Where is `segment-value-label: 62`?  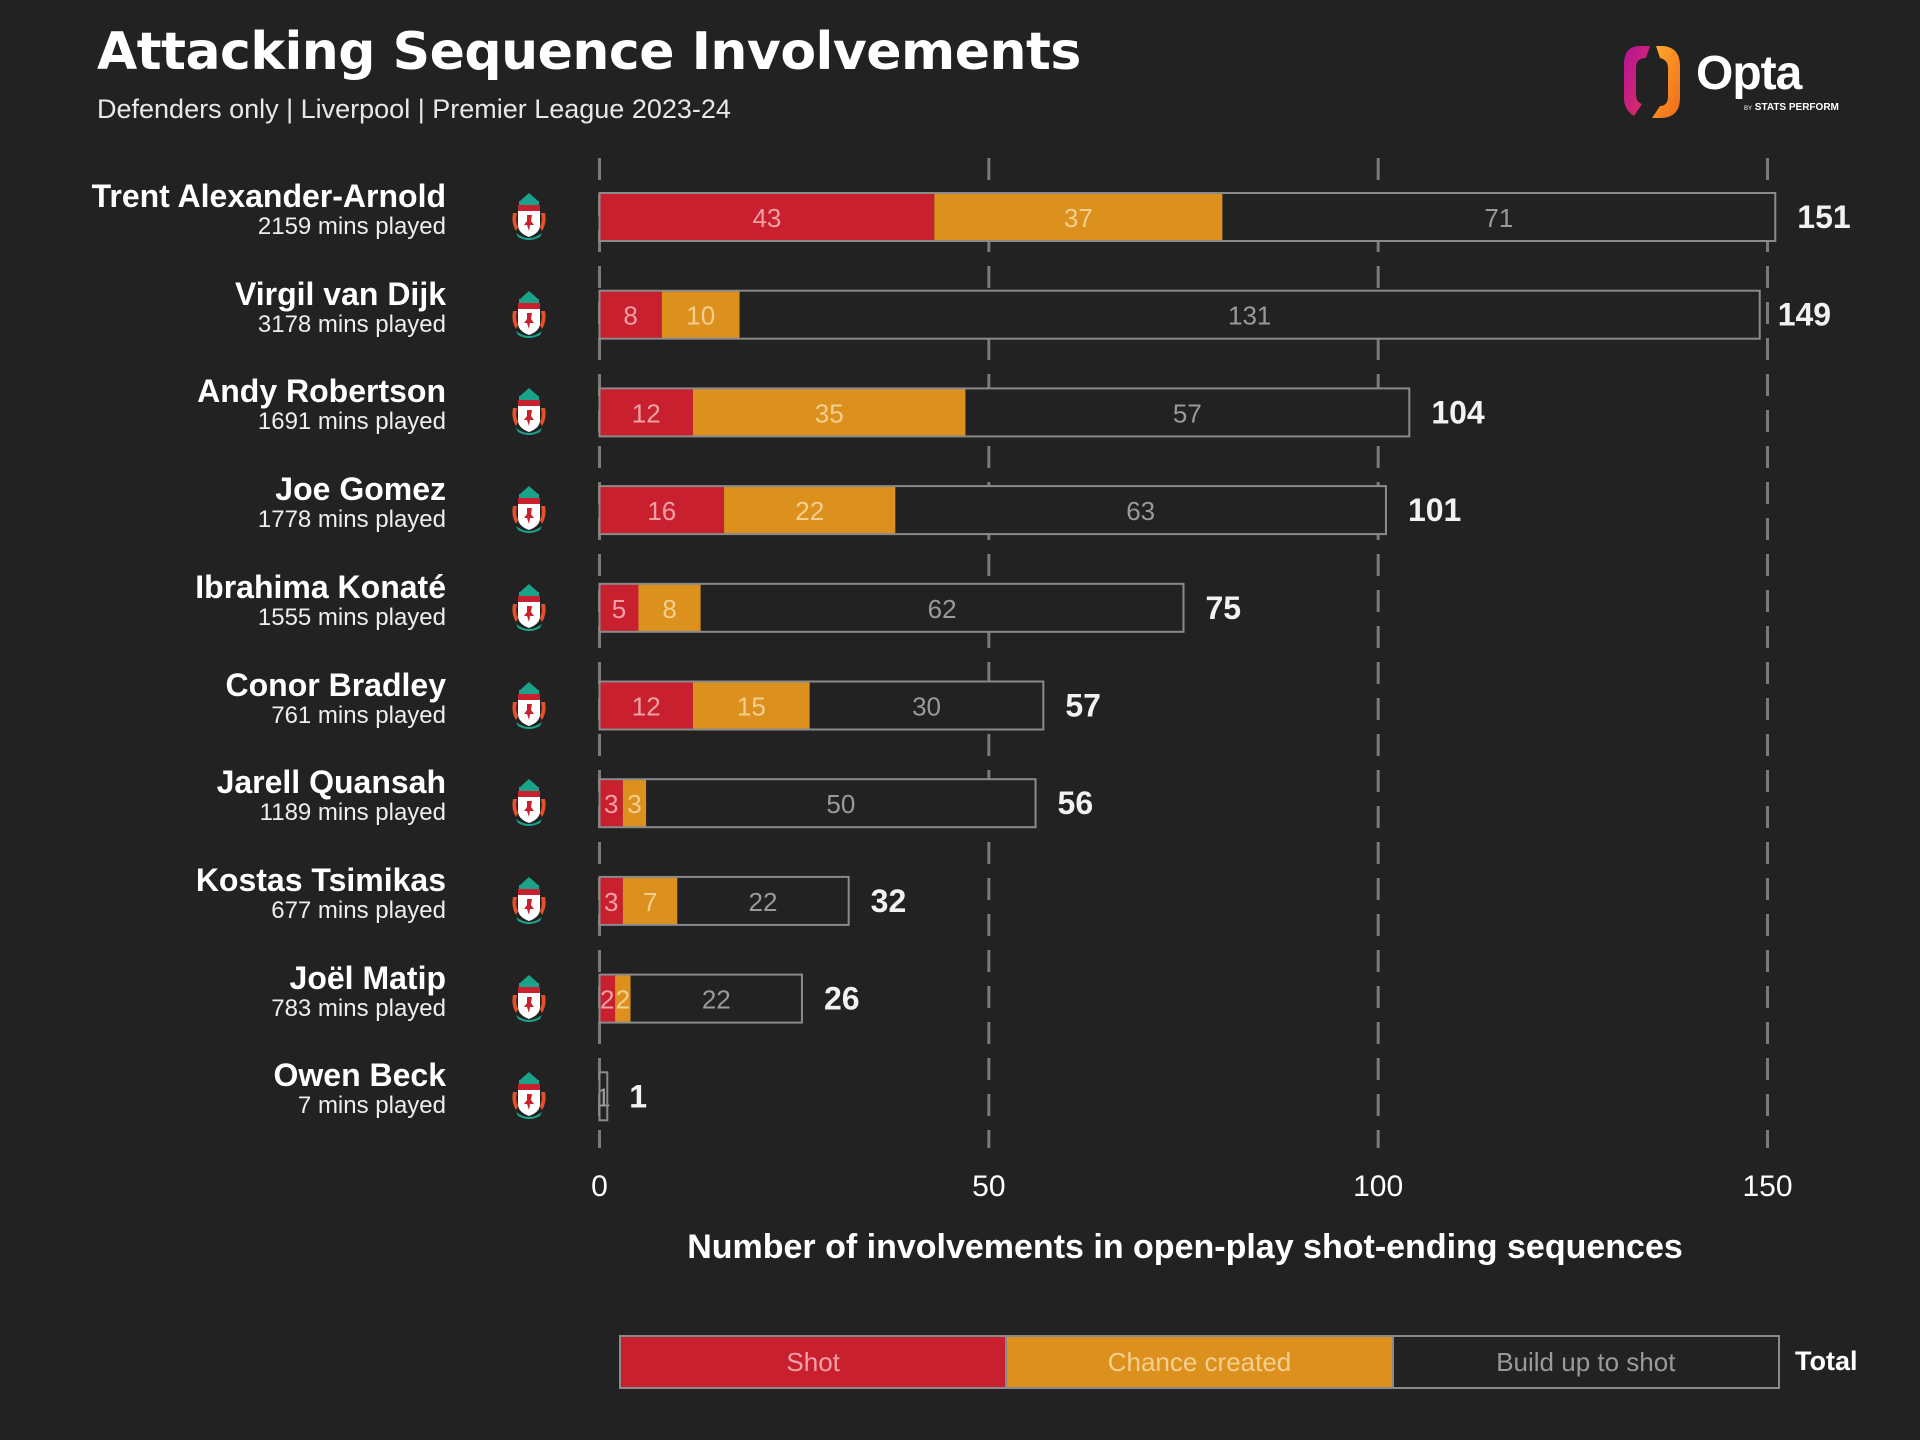 segment-value-label: 62 is located at coordinates (942, 609).